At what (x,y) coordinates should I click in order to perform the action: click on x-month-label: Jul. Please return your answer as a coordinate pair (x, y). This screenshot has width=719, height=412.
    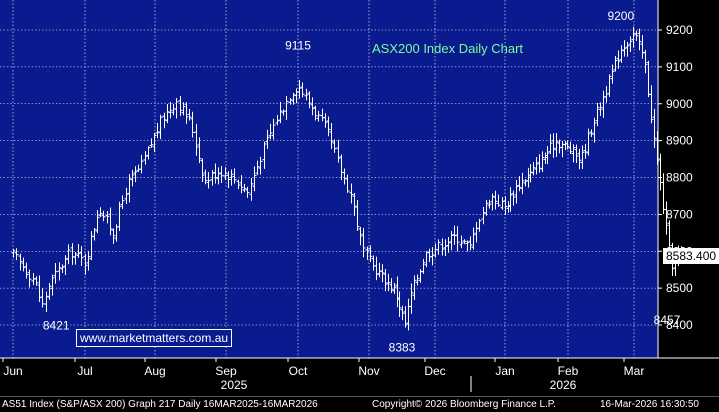
    Looking at the image, I should click on (84, 371).